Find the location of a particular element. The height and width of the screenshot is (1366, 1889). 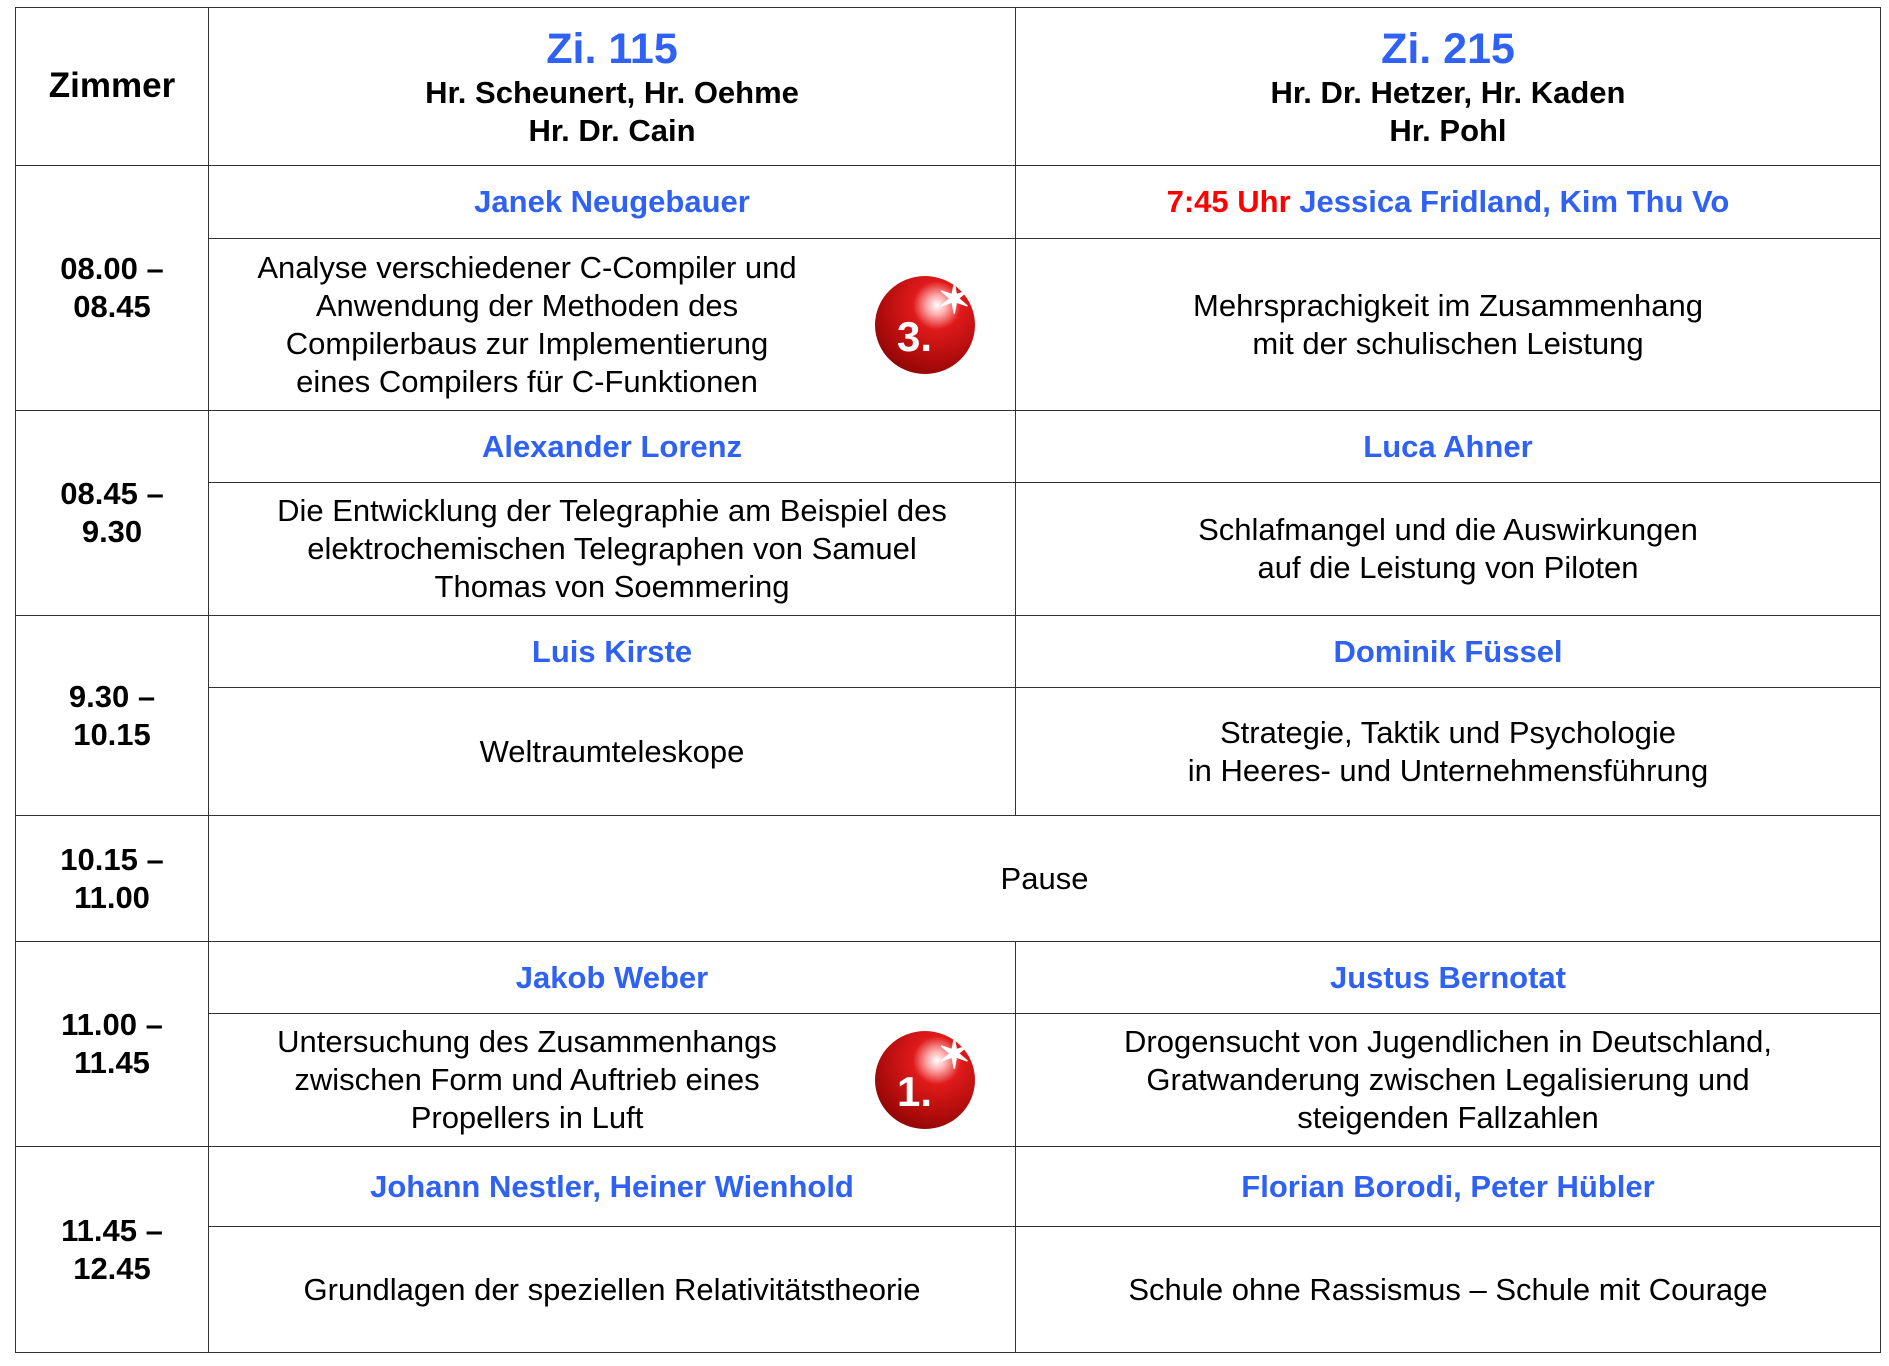

topic-line: Propellers in Luft is located at coordinates (527, 1117).